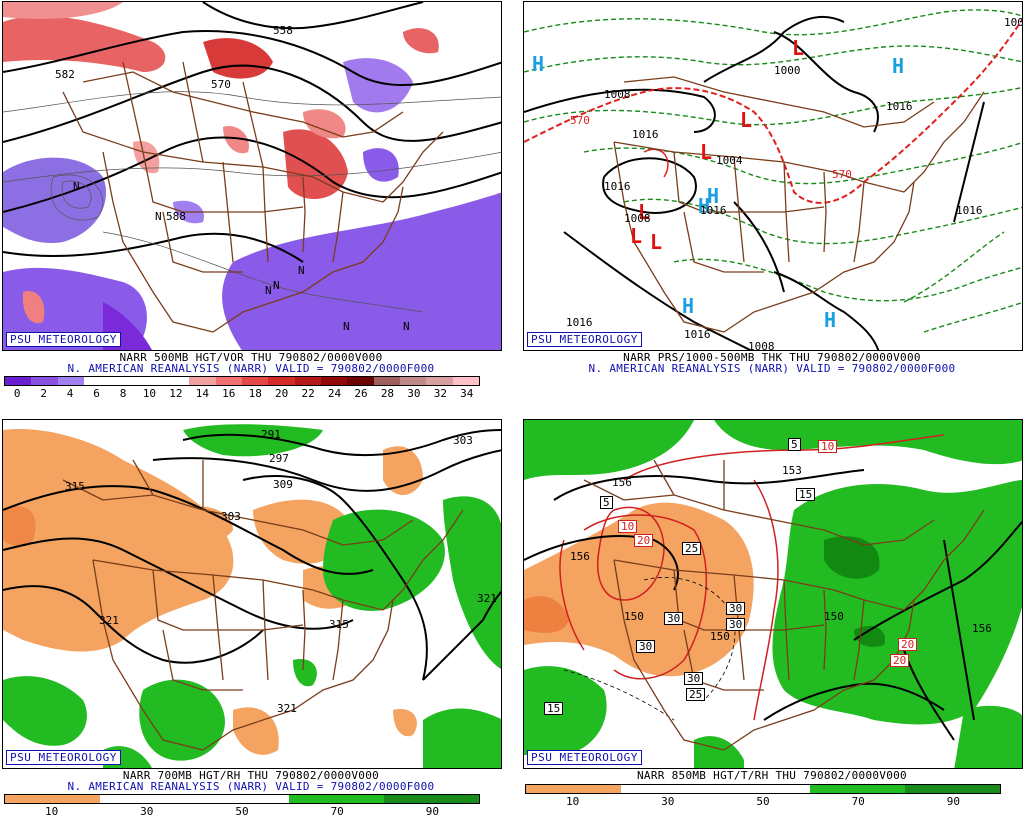  I want to click on contour-label: 582, so click(65, 74).